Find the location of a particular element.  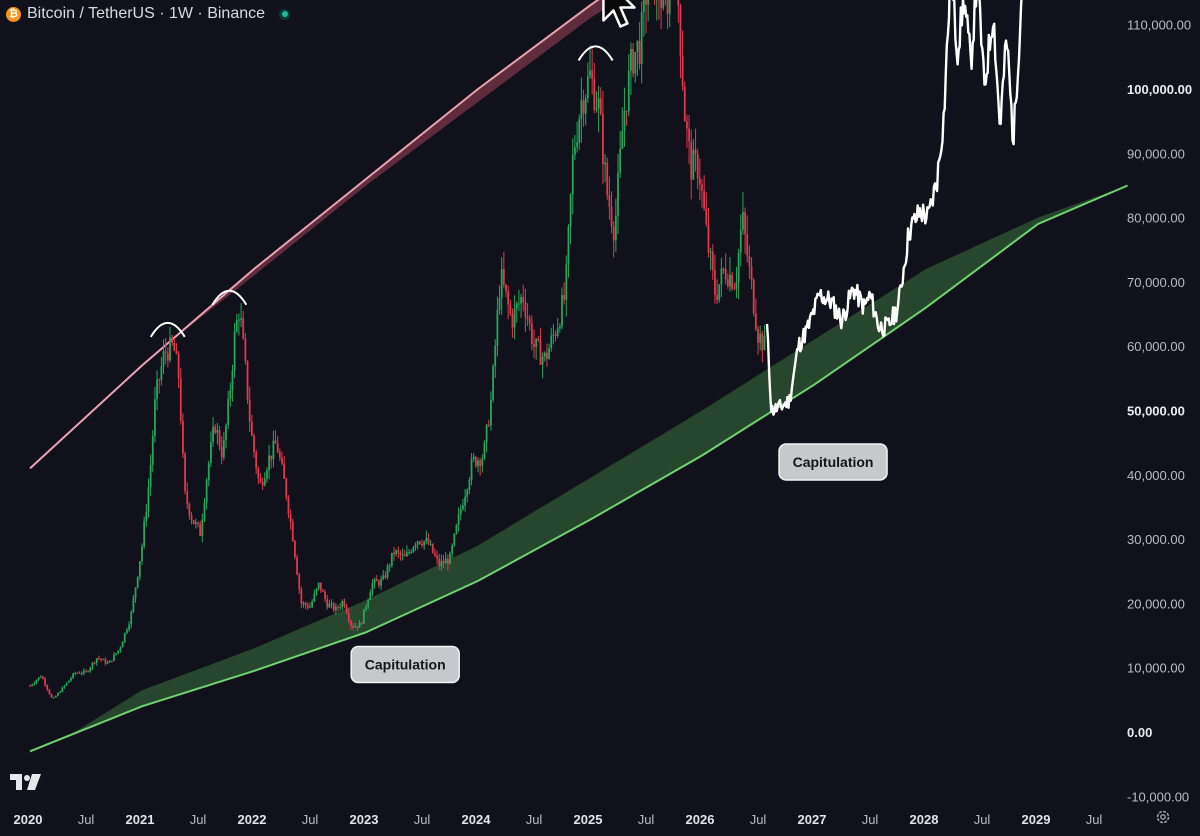

symbol-header: ₿ Bitcoin / TetherUS · 1W · Binance is located at coordinates (148, 14).